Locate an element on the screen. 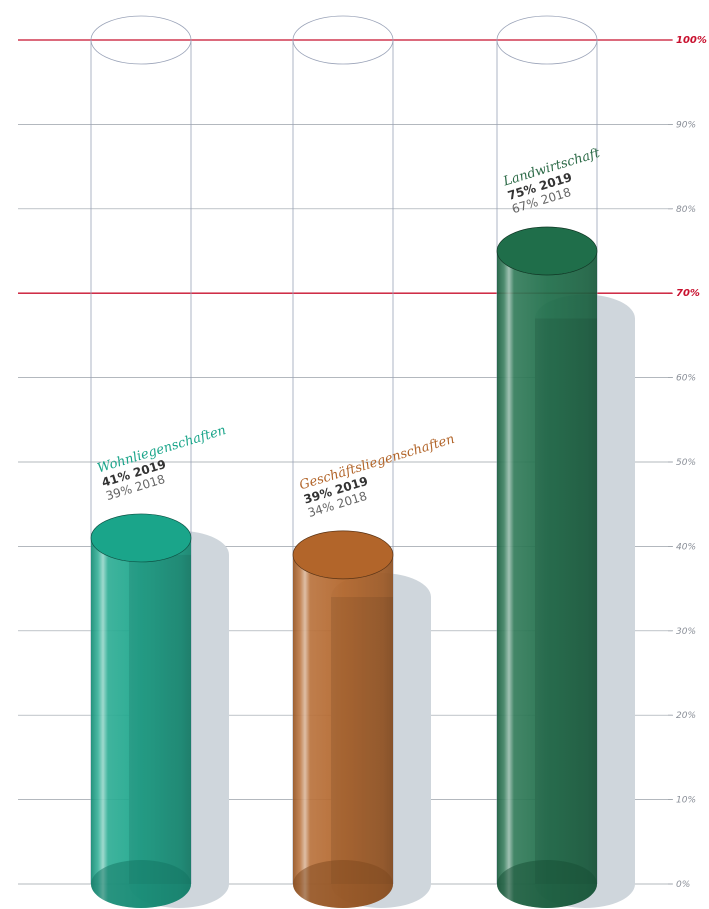 The image size is (709, 909). y-tick-label: 30% is located at coordinates (686, 632).